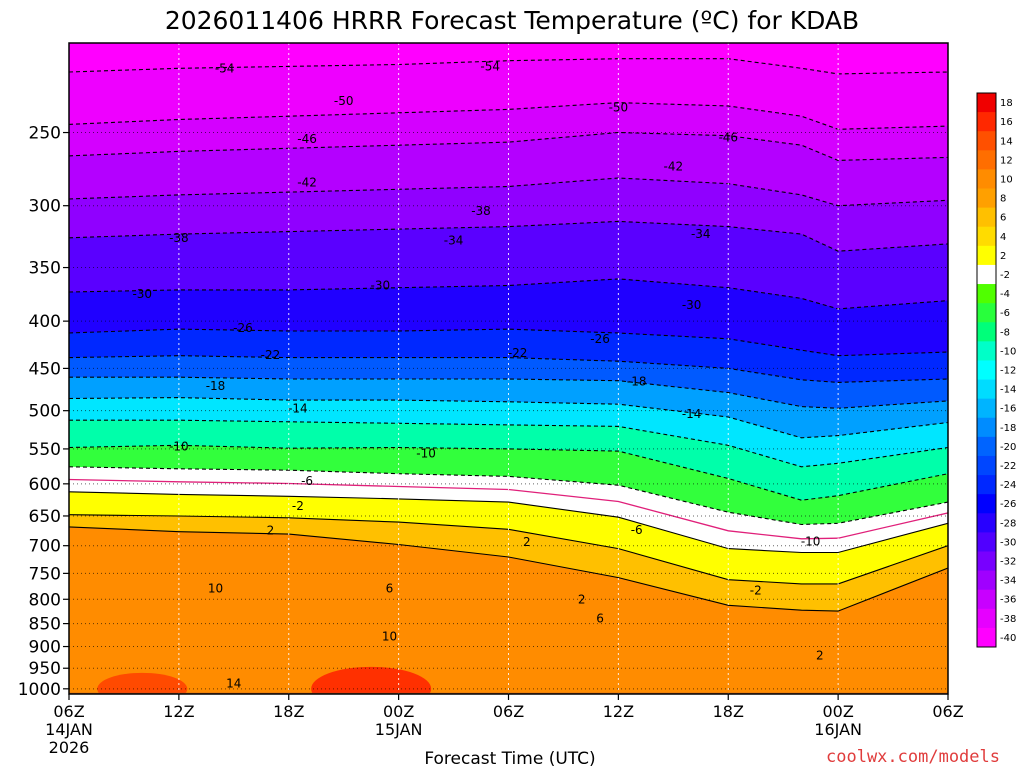  Describe the element at coordinates (69, 729) in the screenshot. I see `x-date-label: 14JAN` at that location.